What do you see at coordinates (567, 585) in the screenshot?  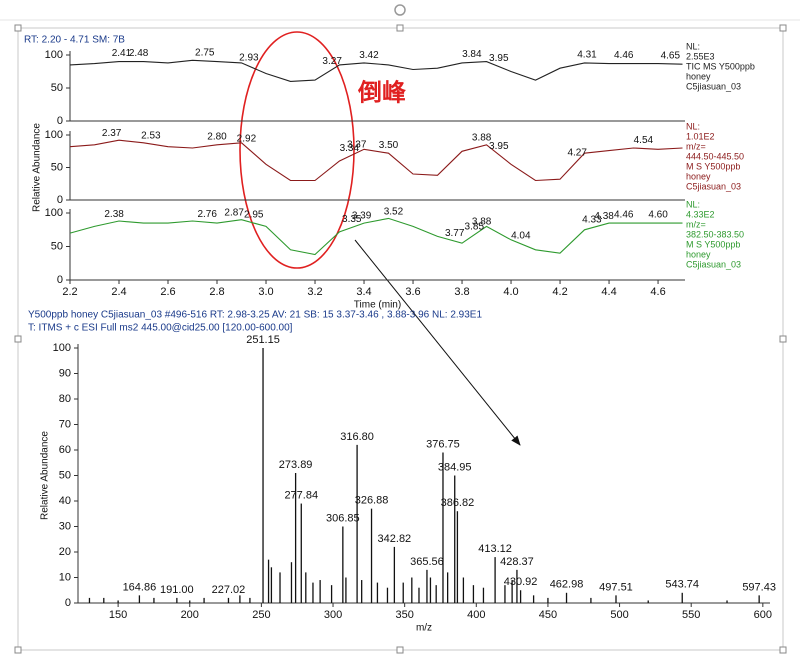 I see `peak-label: 462.98` at bounding box center [567, 585].